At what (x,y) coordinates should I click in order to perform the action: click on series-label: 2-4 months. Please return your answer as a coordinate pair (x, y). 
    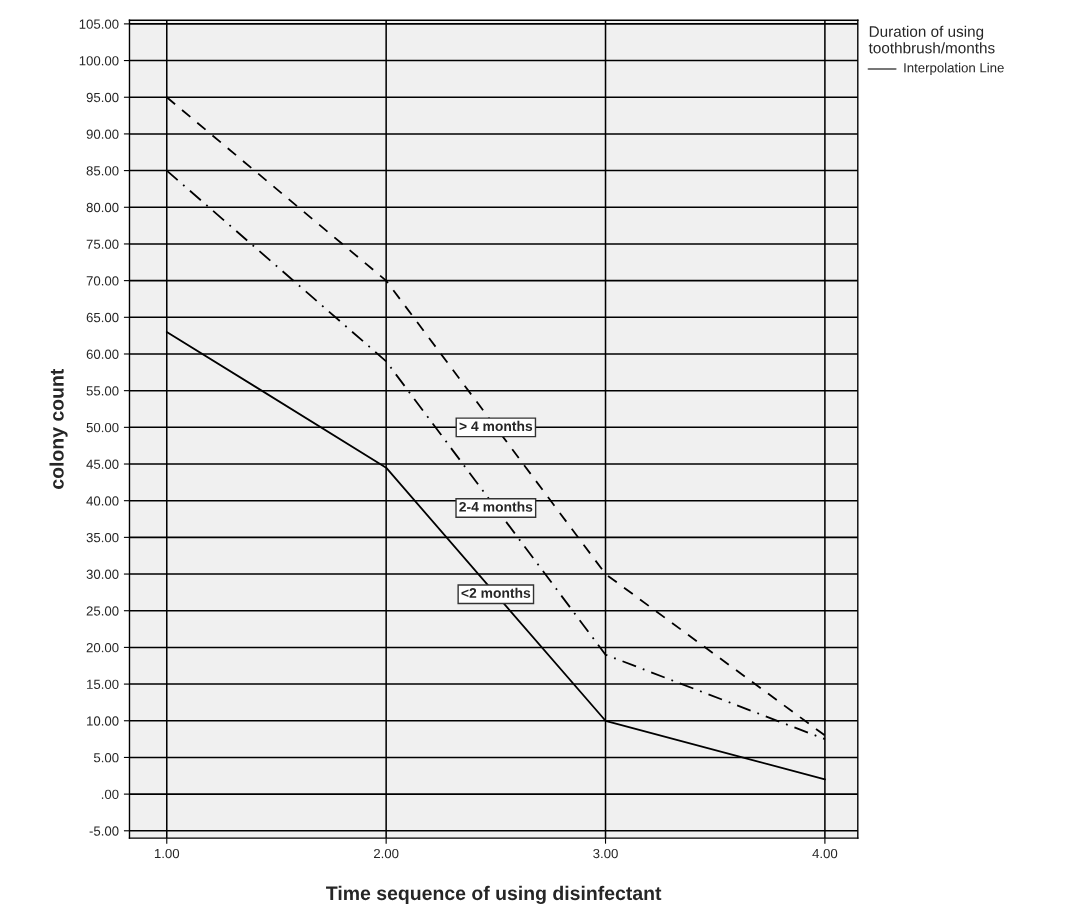
    Looking at the image, I should click on (496, 506).